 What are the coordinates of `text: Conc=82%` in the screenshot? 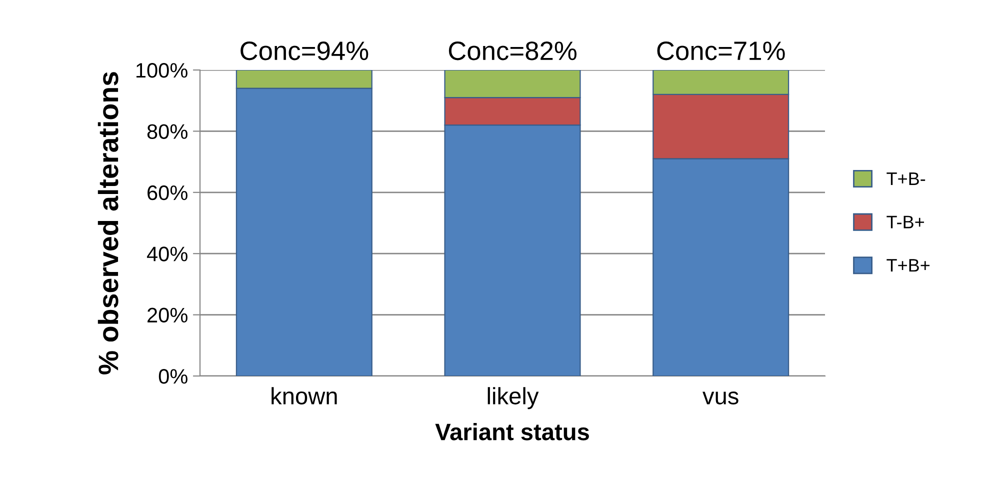 It's located at (512, 51).